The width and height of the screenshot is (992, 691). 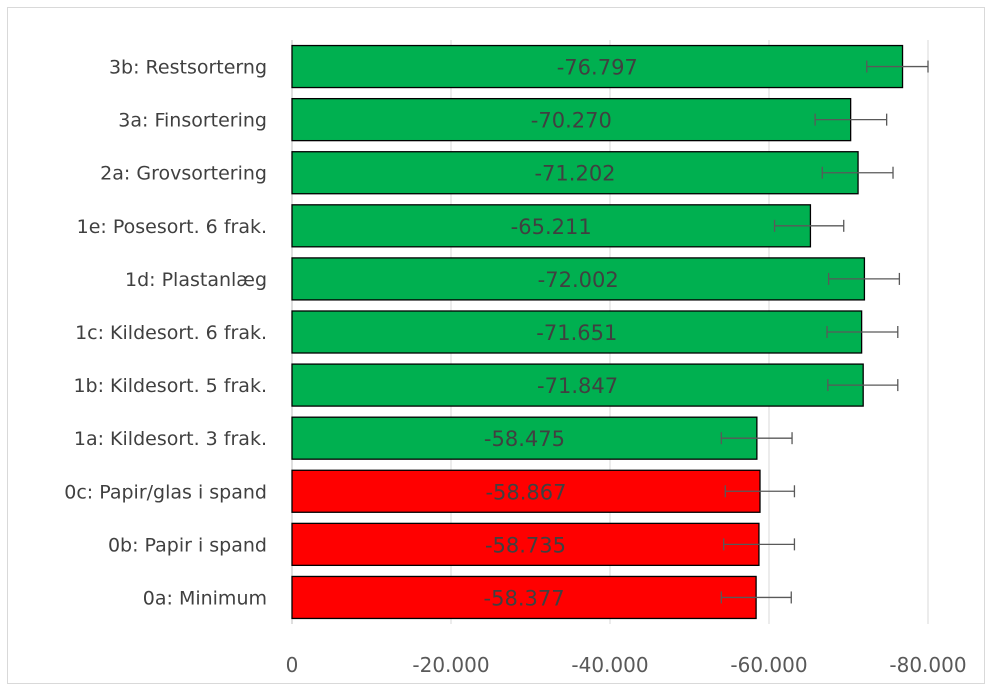 What do you see at coordinates (187, 545) in the screenshot?
I see `category-label: 0b: Papir i spand` at bounding box center [187, 545].